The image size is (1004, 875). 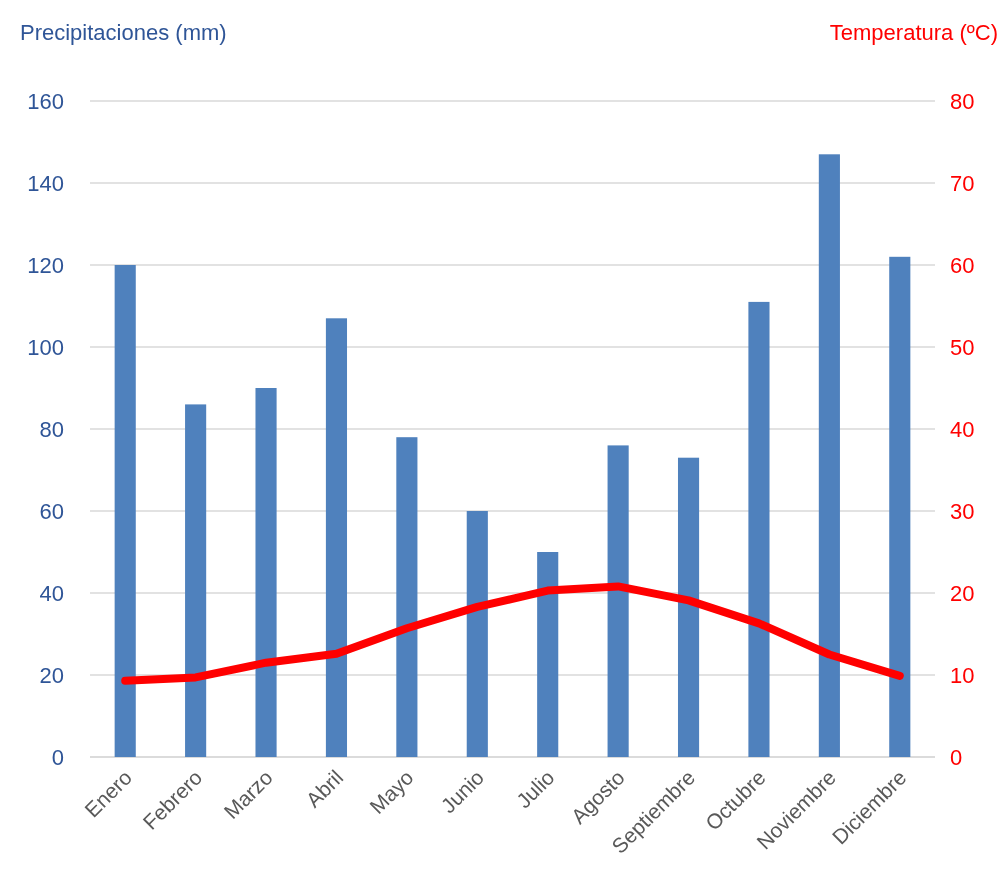 I want to click on y2-tick-label: 50, so click(x=962, y=347).